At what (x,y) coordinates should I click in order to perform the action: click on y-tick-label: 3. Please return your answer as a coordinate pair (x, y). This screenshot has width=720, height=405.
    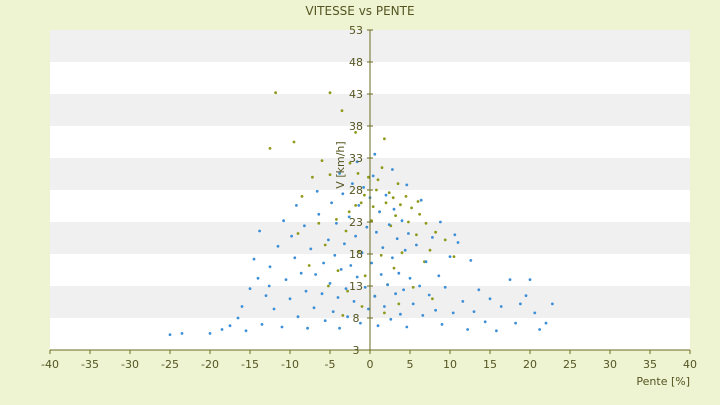
    Looking at the image, I should click on (356, 350).